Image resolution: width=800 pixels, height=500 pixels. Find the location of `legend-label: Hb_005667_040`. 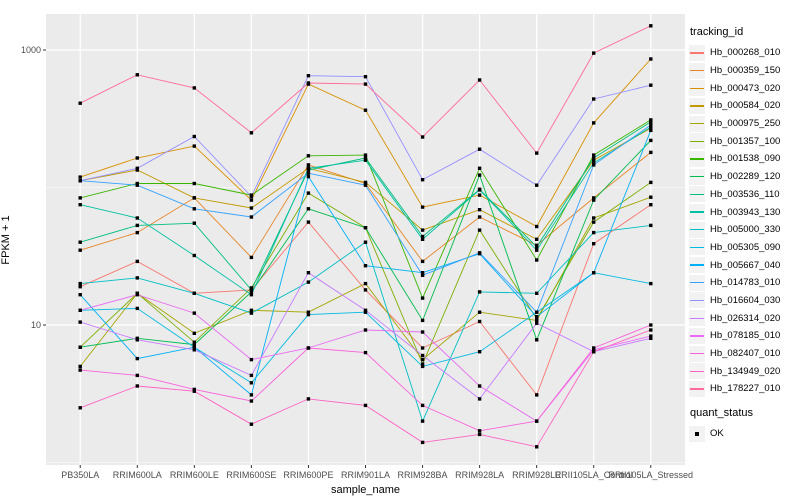

legend-label: Hb_005667_040 is located at coordinates (745, 265).